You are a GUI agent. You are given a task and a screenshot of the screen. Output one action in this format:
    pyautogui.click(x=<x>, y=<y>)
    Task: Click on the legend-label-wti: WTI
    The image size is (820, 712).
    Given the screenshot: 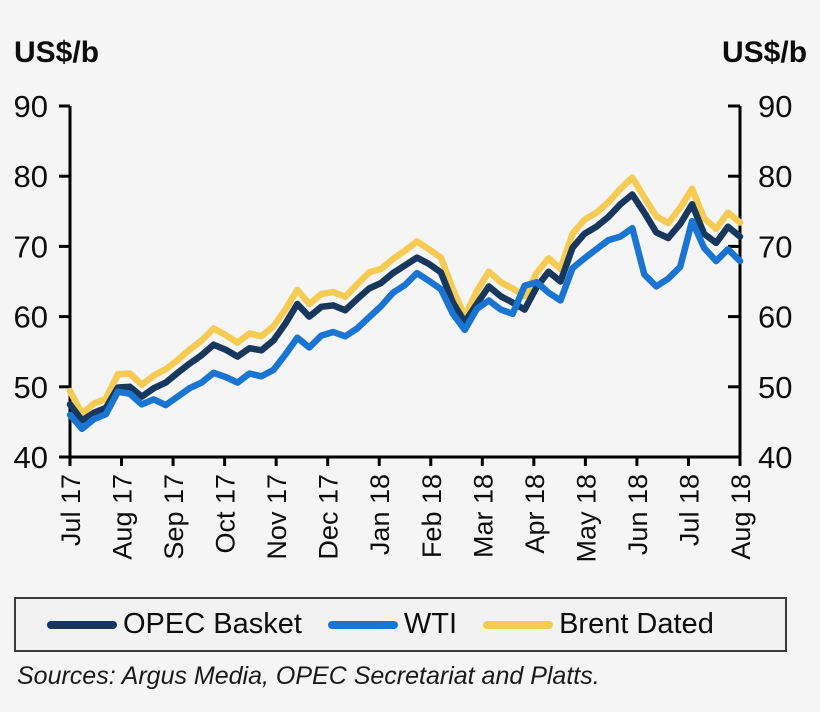 What is the action you would take?
    pyautogui.click(x=430, y=624)
    